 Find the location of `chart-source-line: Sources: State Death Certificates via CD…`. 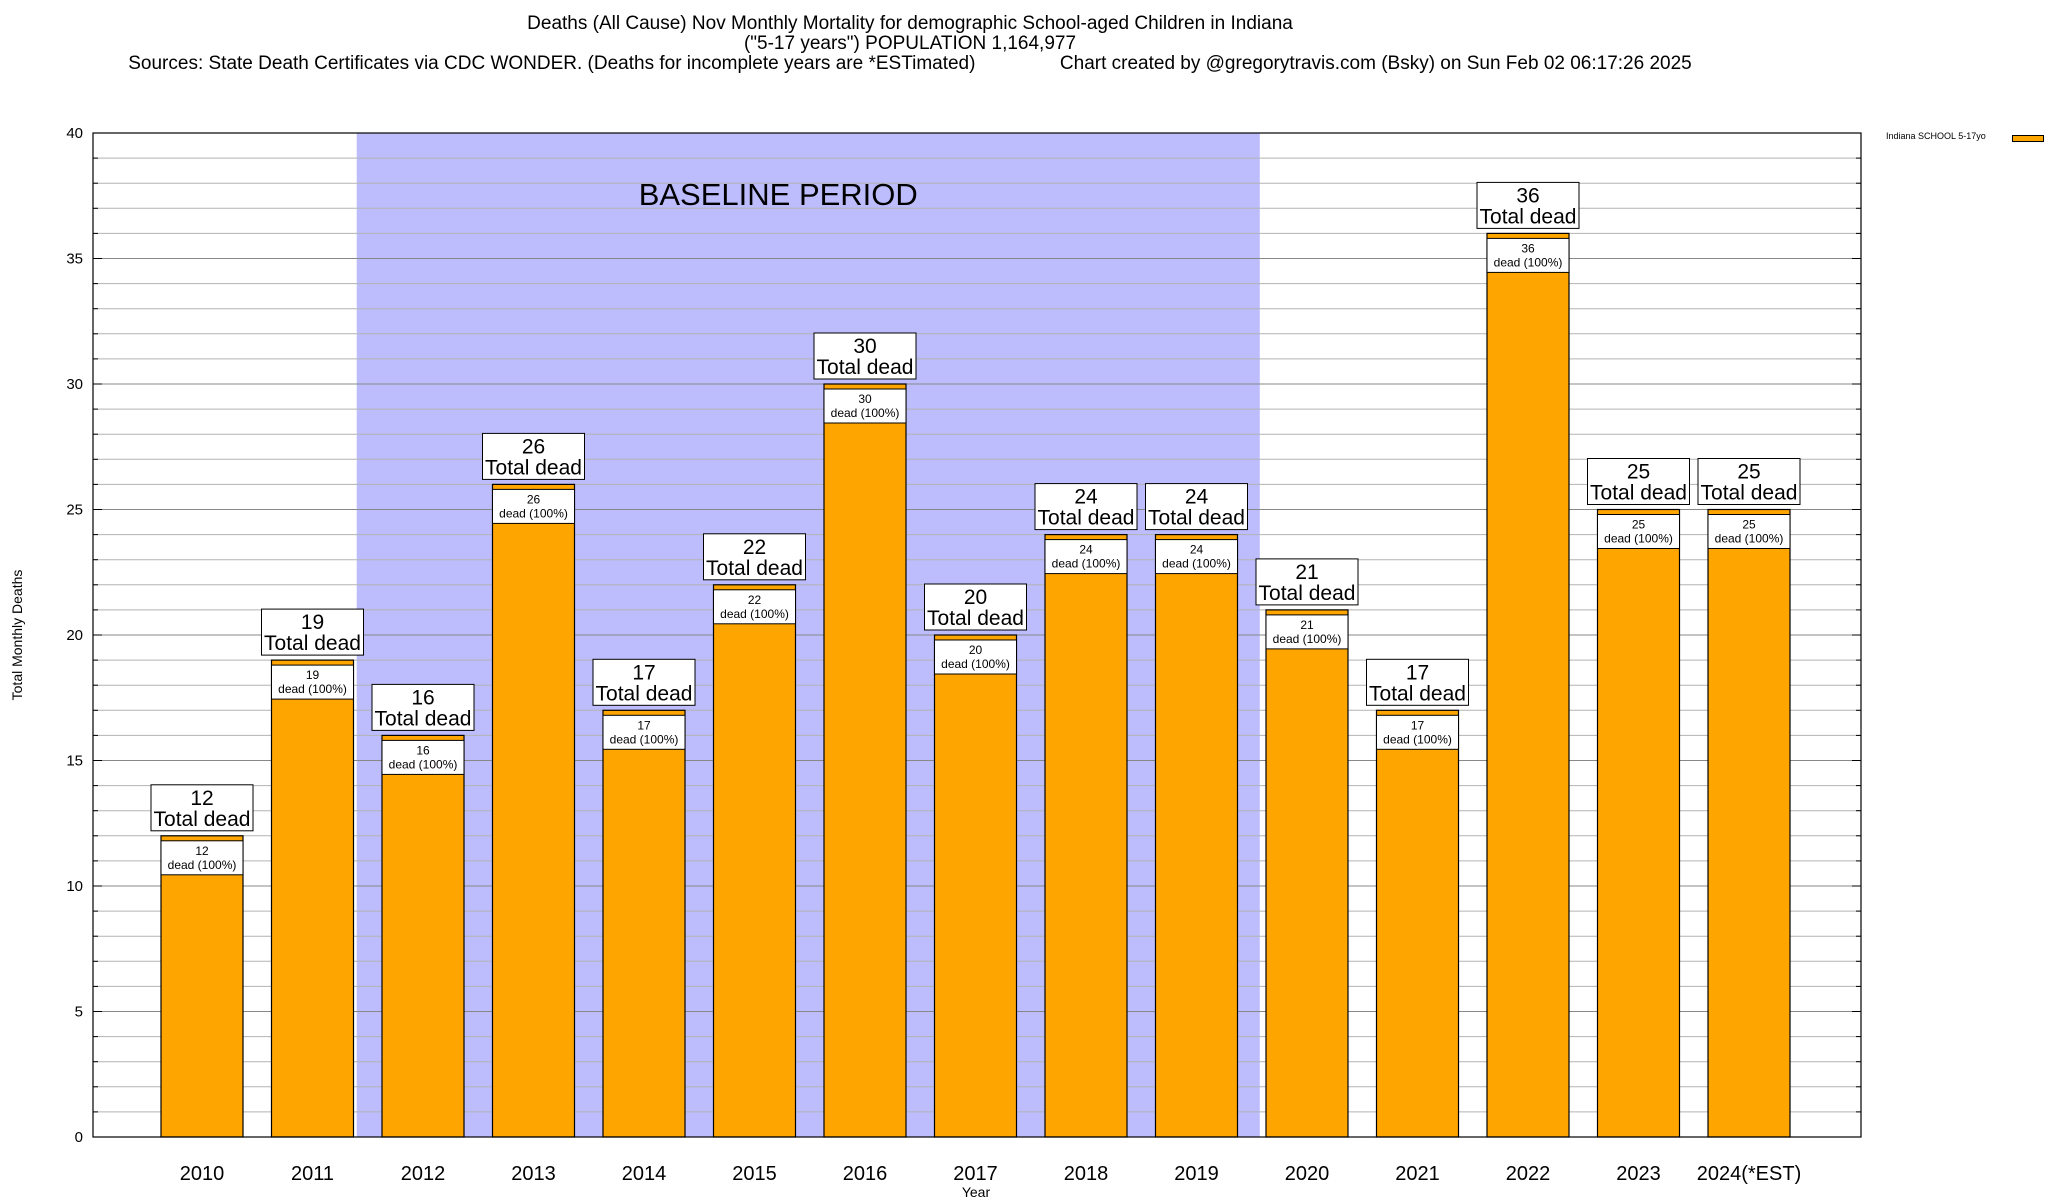

chart-source-line: Sources: State Death Certificates via CD… is located at coordinates (910, 63).